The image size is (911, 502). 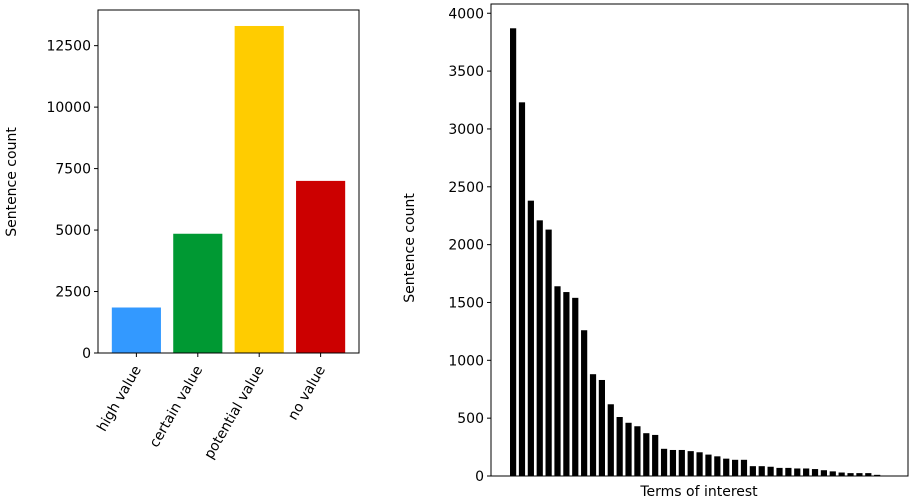 What do you see at coordinates (466, 246) in the screenshot?
I see `right-y-tick-label: 2000` at bounding box center [466, 246].